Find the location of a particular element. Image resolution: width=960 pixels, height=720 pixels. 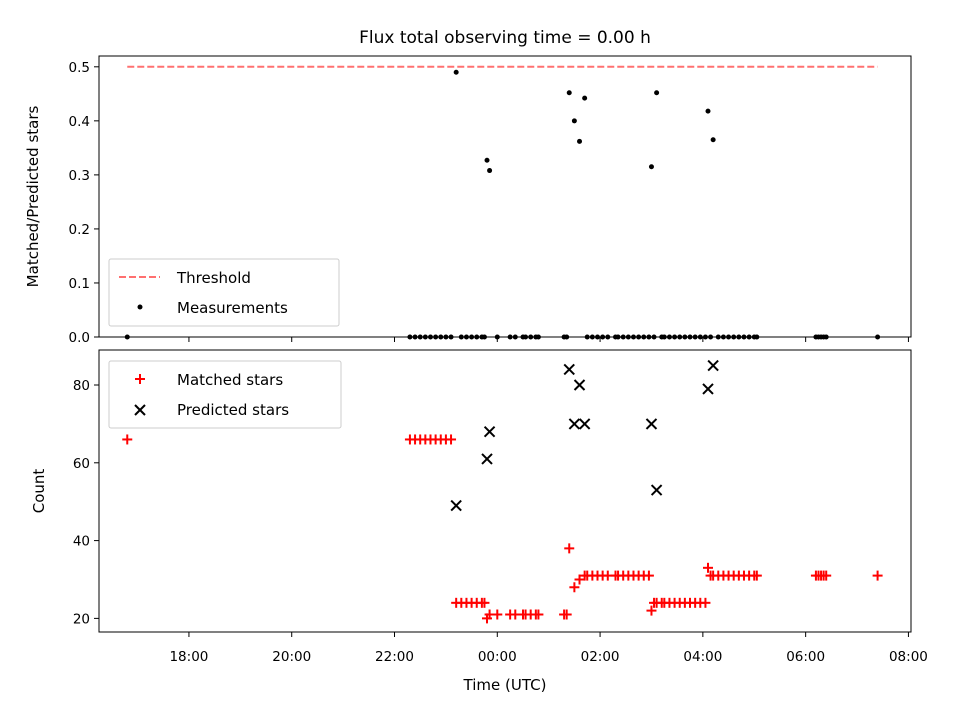

top-y-tick-label: 0.2 is located at coordinates (79, 230).